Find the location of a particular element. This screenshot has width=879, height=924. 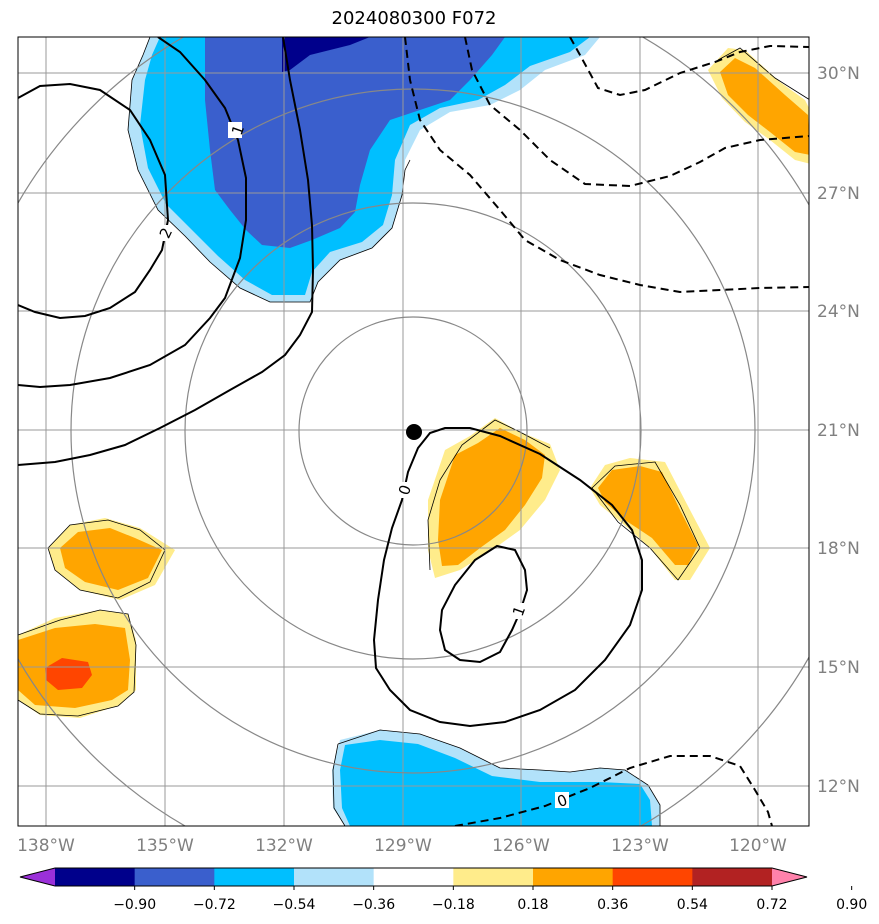

lon-label: 129°W is located at coordinates (403, 846).